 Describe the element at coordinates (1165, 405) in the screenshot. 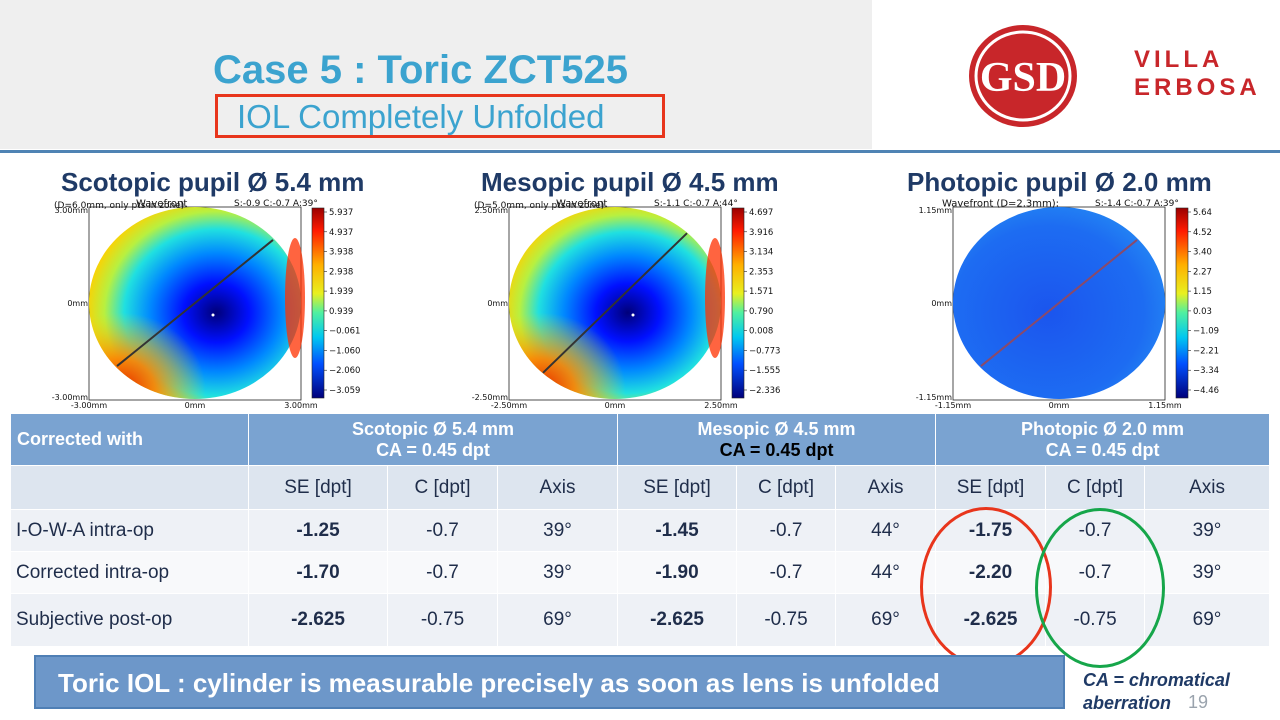

I see `x-tick-label: 1.15mm` at that location.